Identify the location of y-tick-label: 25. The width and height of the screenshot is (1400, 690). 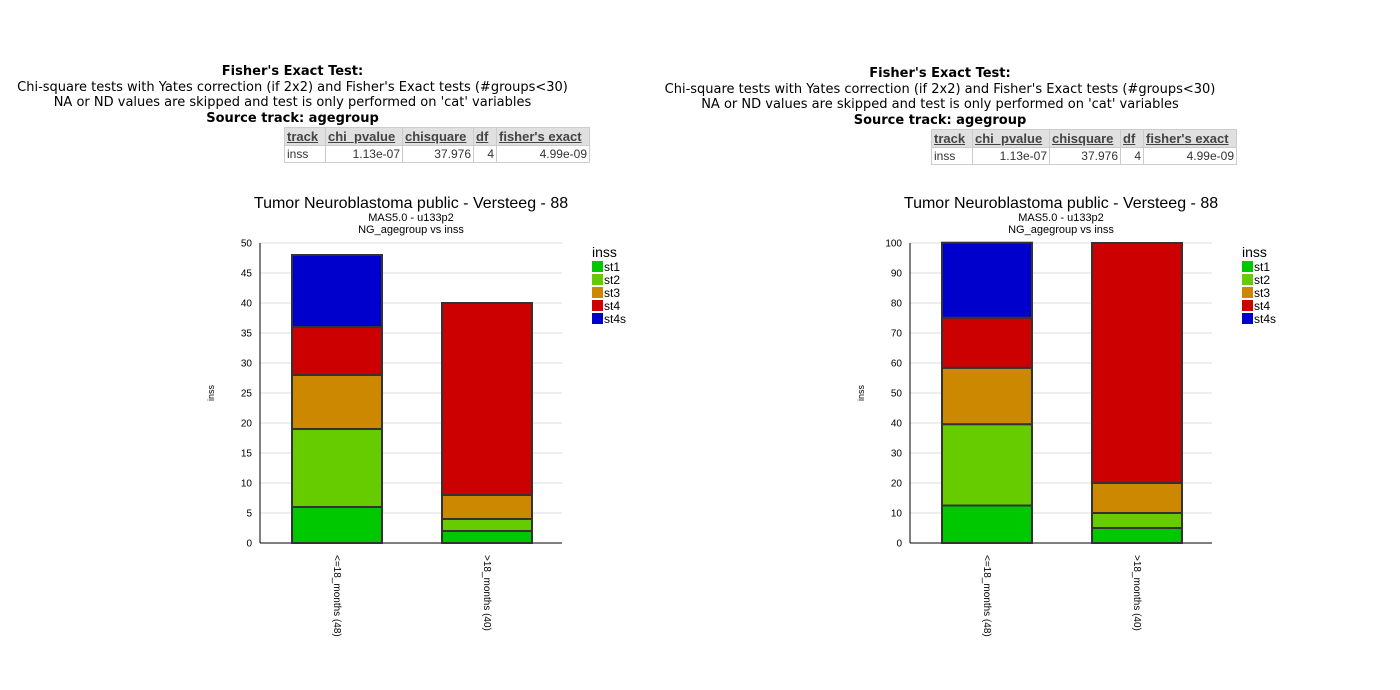
(247, 394).